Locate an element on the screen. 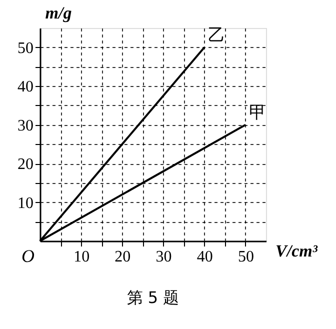 The image size is (336, 329). y-tick-label: 10 is located at coordinates (26, 203).